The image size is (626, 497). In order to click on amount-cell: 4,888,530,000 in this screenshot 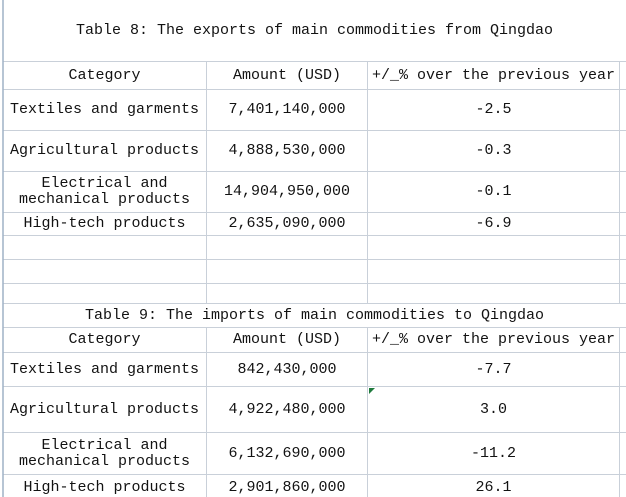, I will do `click(287, 151)`.